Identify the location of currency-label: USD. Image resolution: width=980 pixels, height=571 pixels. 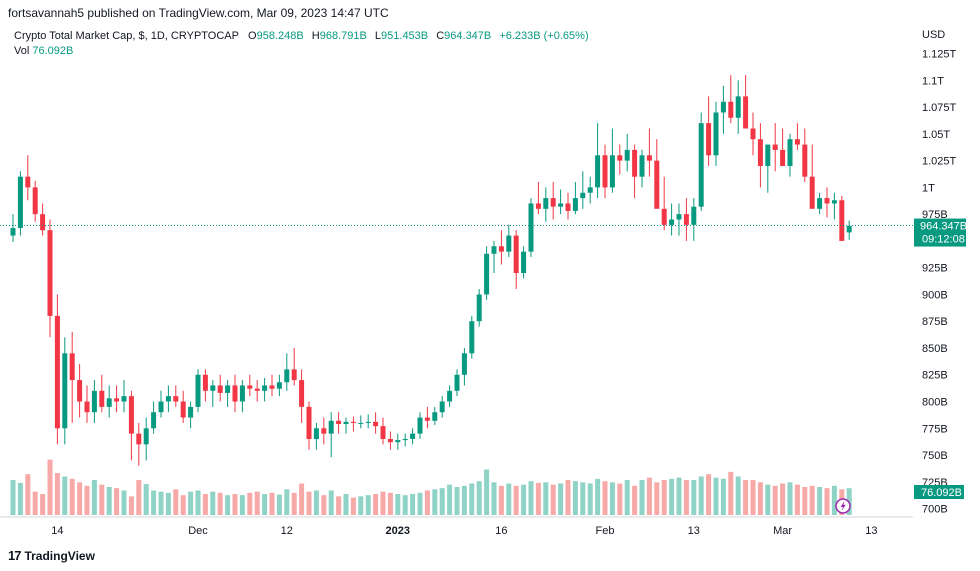
(933, 35).